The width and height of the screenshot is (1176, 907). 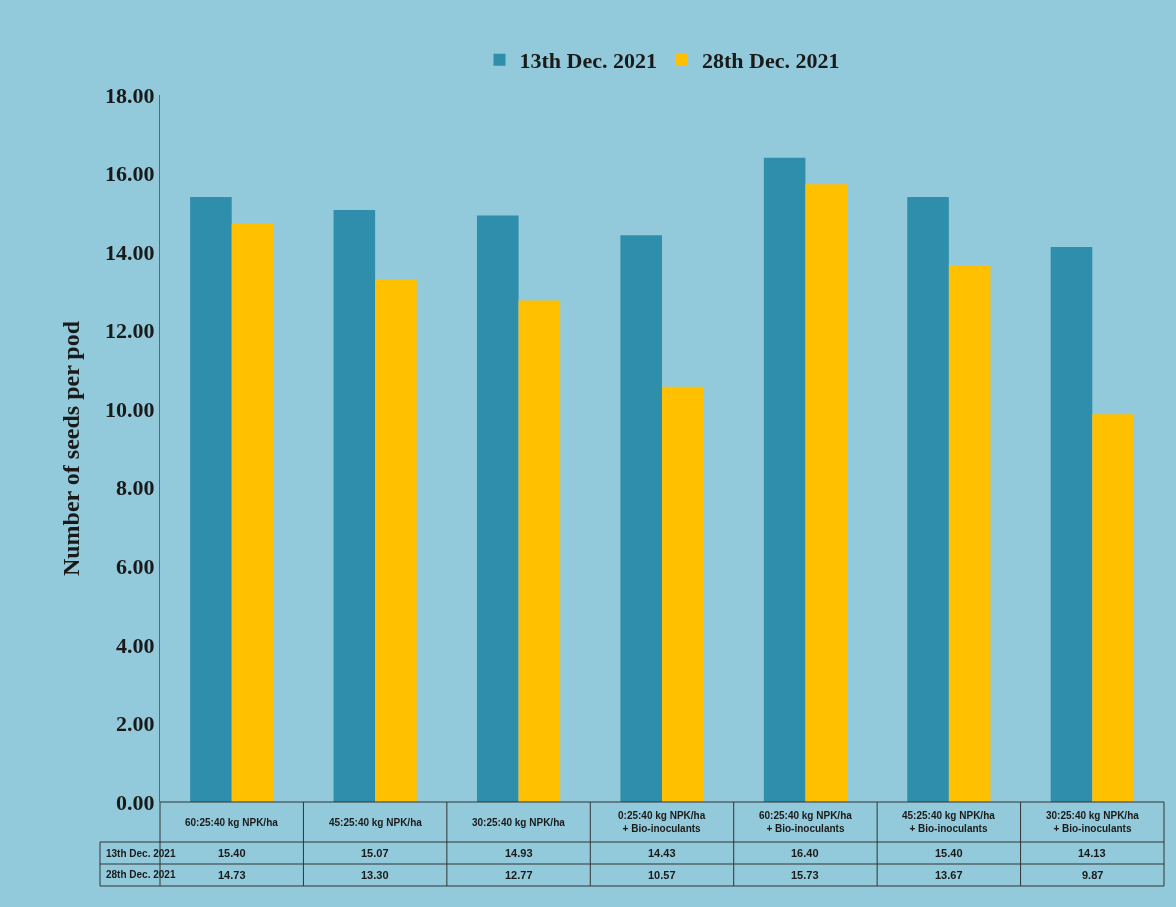 I want to click on y-axis-title: Number of seeds per pod, so click(x=71, y=448).